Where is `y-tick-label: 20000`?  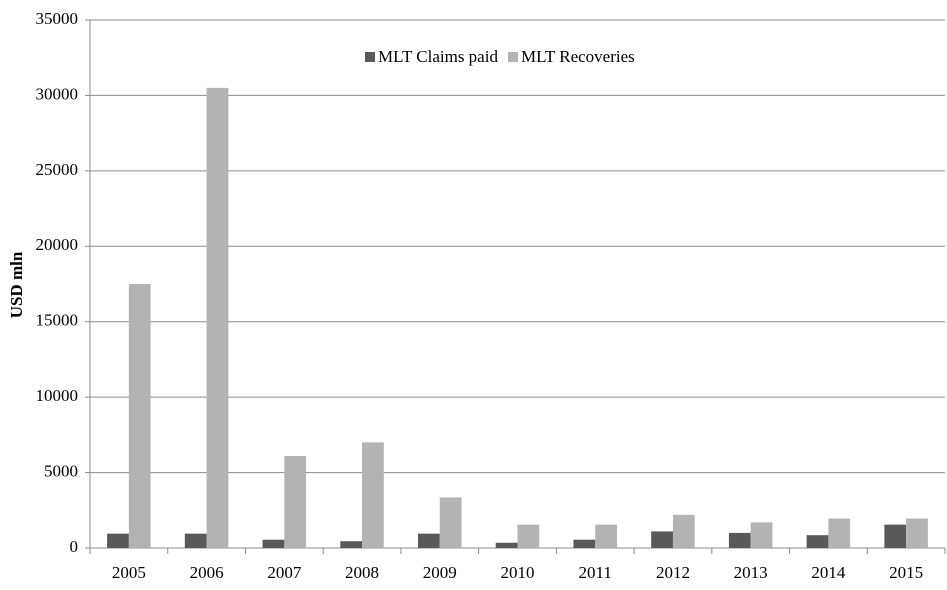
y-tick-label: 20000 is located at coordinates (57, 244).